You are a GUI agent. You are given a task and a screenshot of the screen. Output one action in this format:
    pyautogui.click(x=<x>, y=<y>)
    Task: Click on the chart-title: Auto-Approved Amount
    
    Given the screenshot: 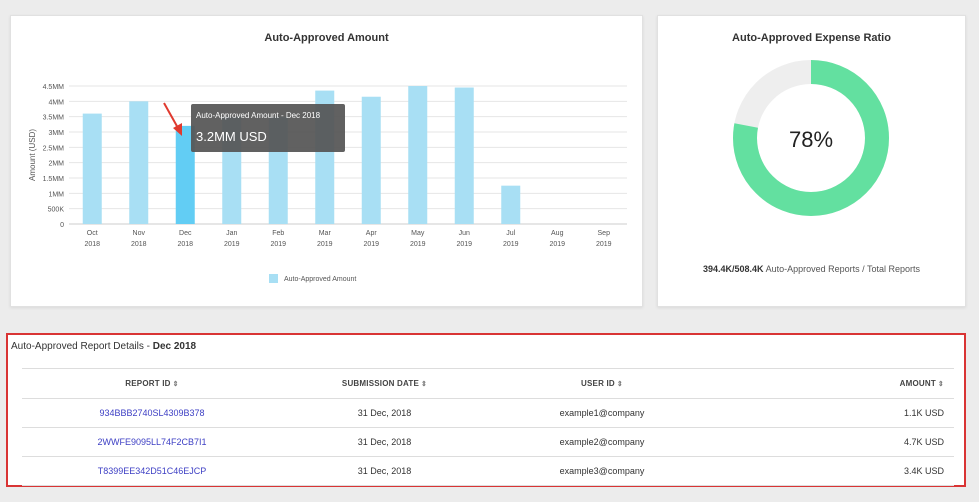 What is the action you would take?
    pyautogui.click(x=326, y=38)
    